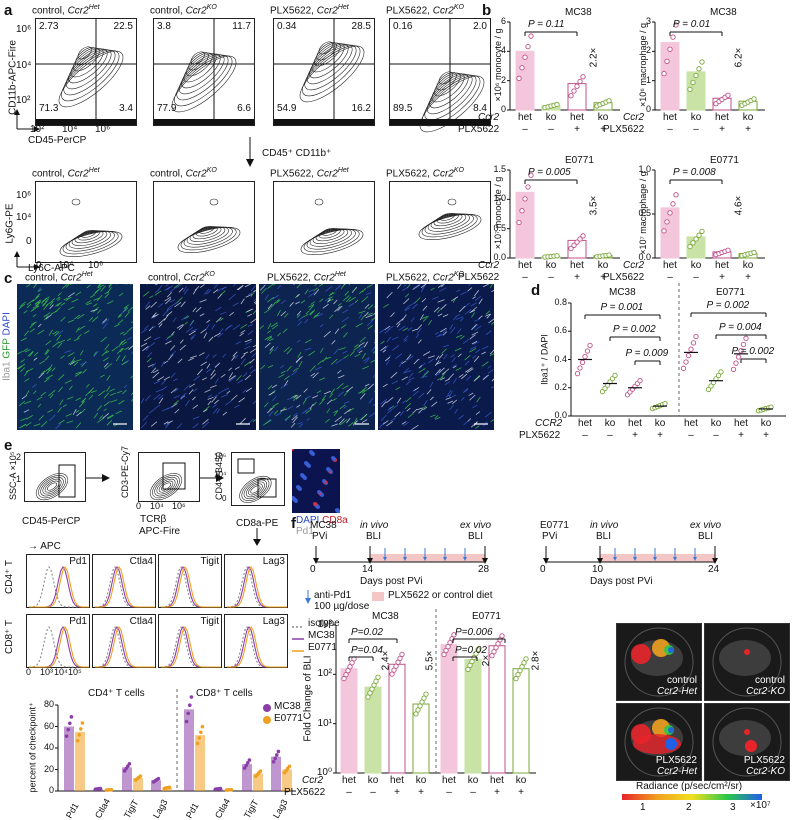 The height and width of the screenshot is (820, 799). Describe the element at coordinates (349, 780) in the screenshot. I see `f-ccr2-val: het` at that location.